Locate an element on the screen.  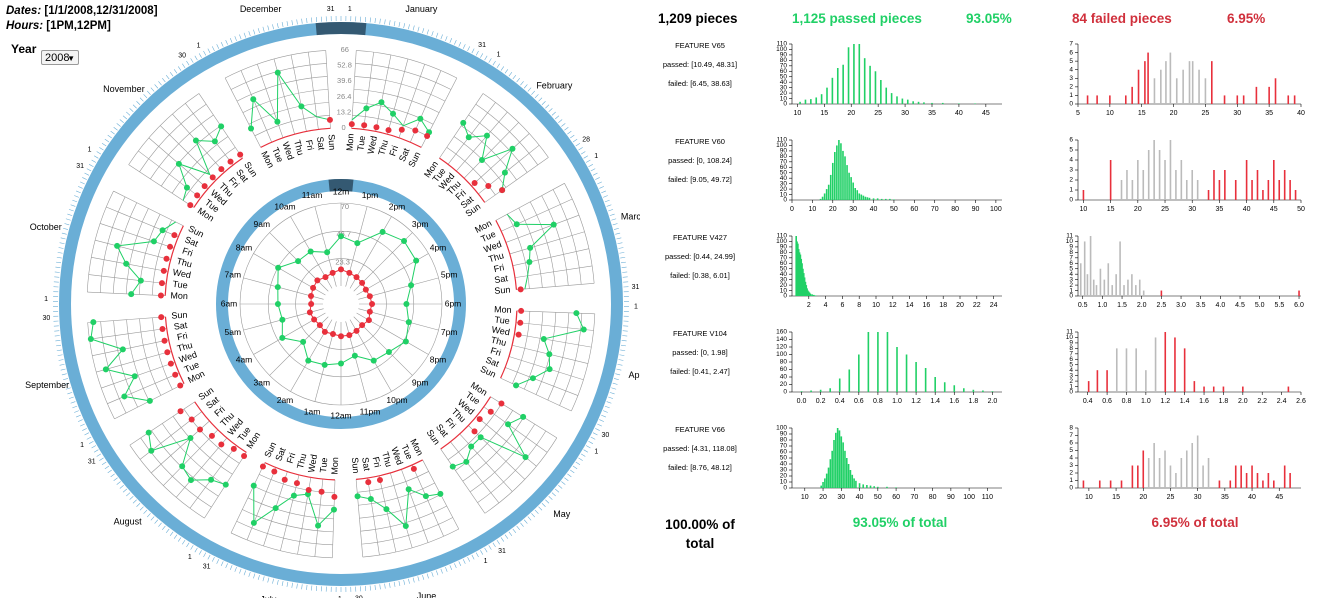
x-tick-label: 45 is located at coordinates (1274, 209).